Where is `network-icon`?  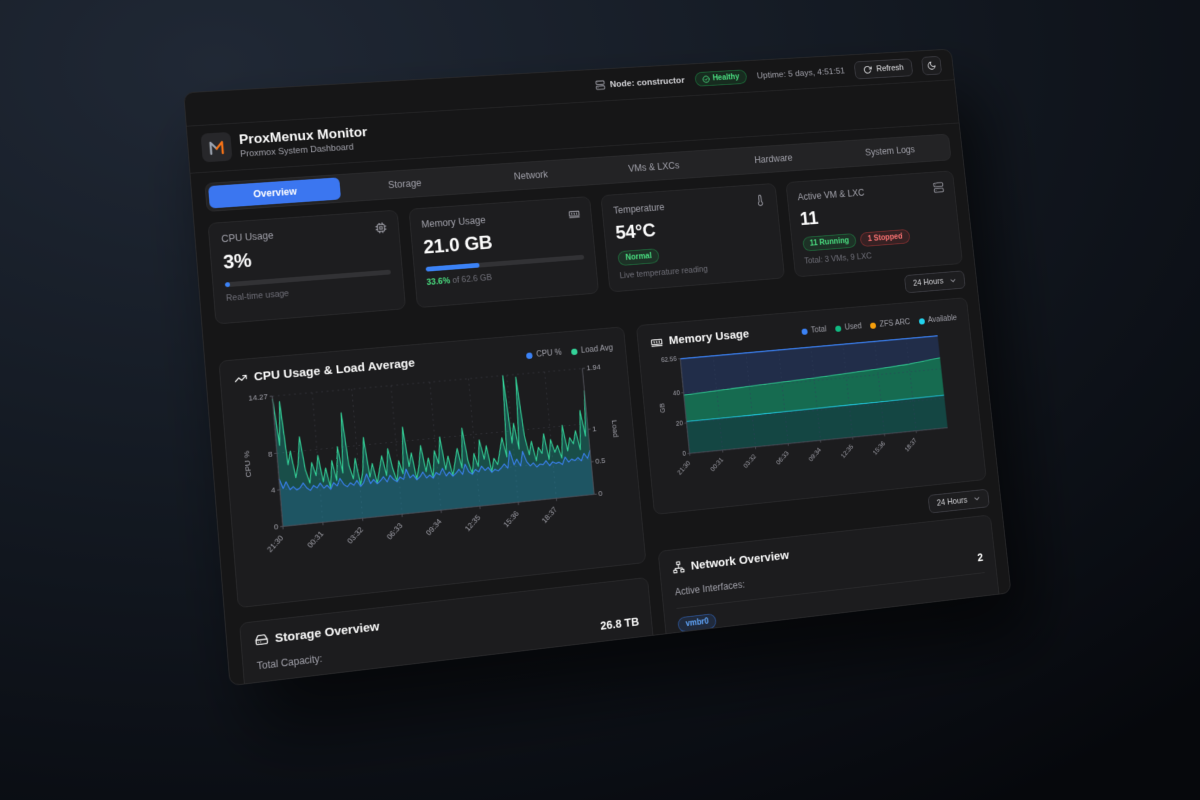 network-icon is located at coordinates (678, 567).